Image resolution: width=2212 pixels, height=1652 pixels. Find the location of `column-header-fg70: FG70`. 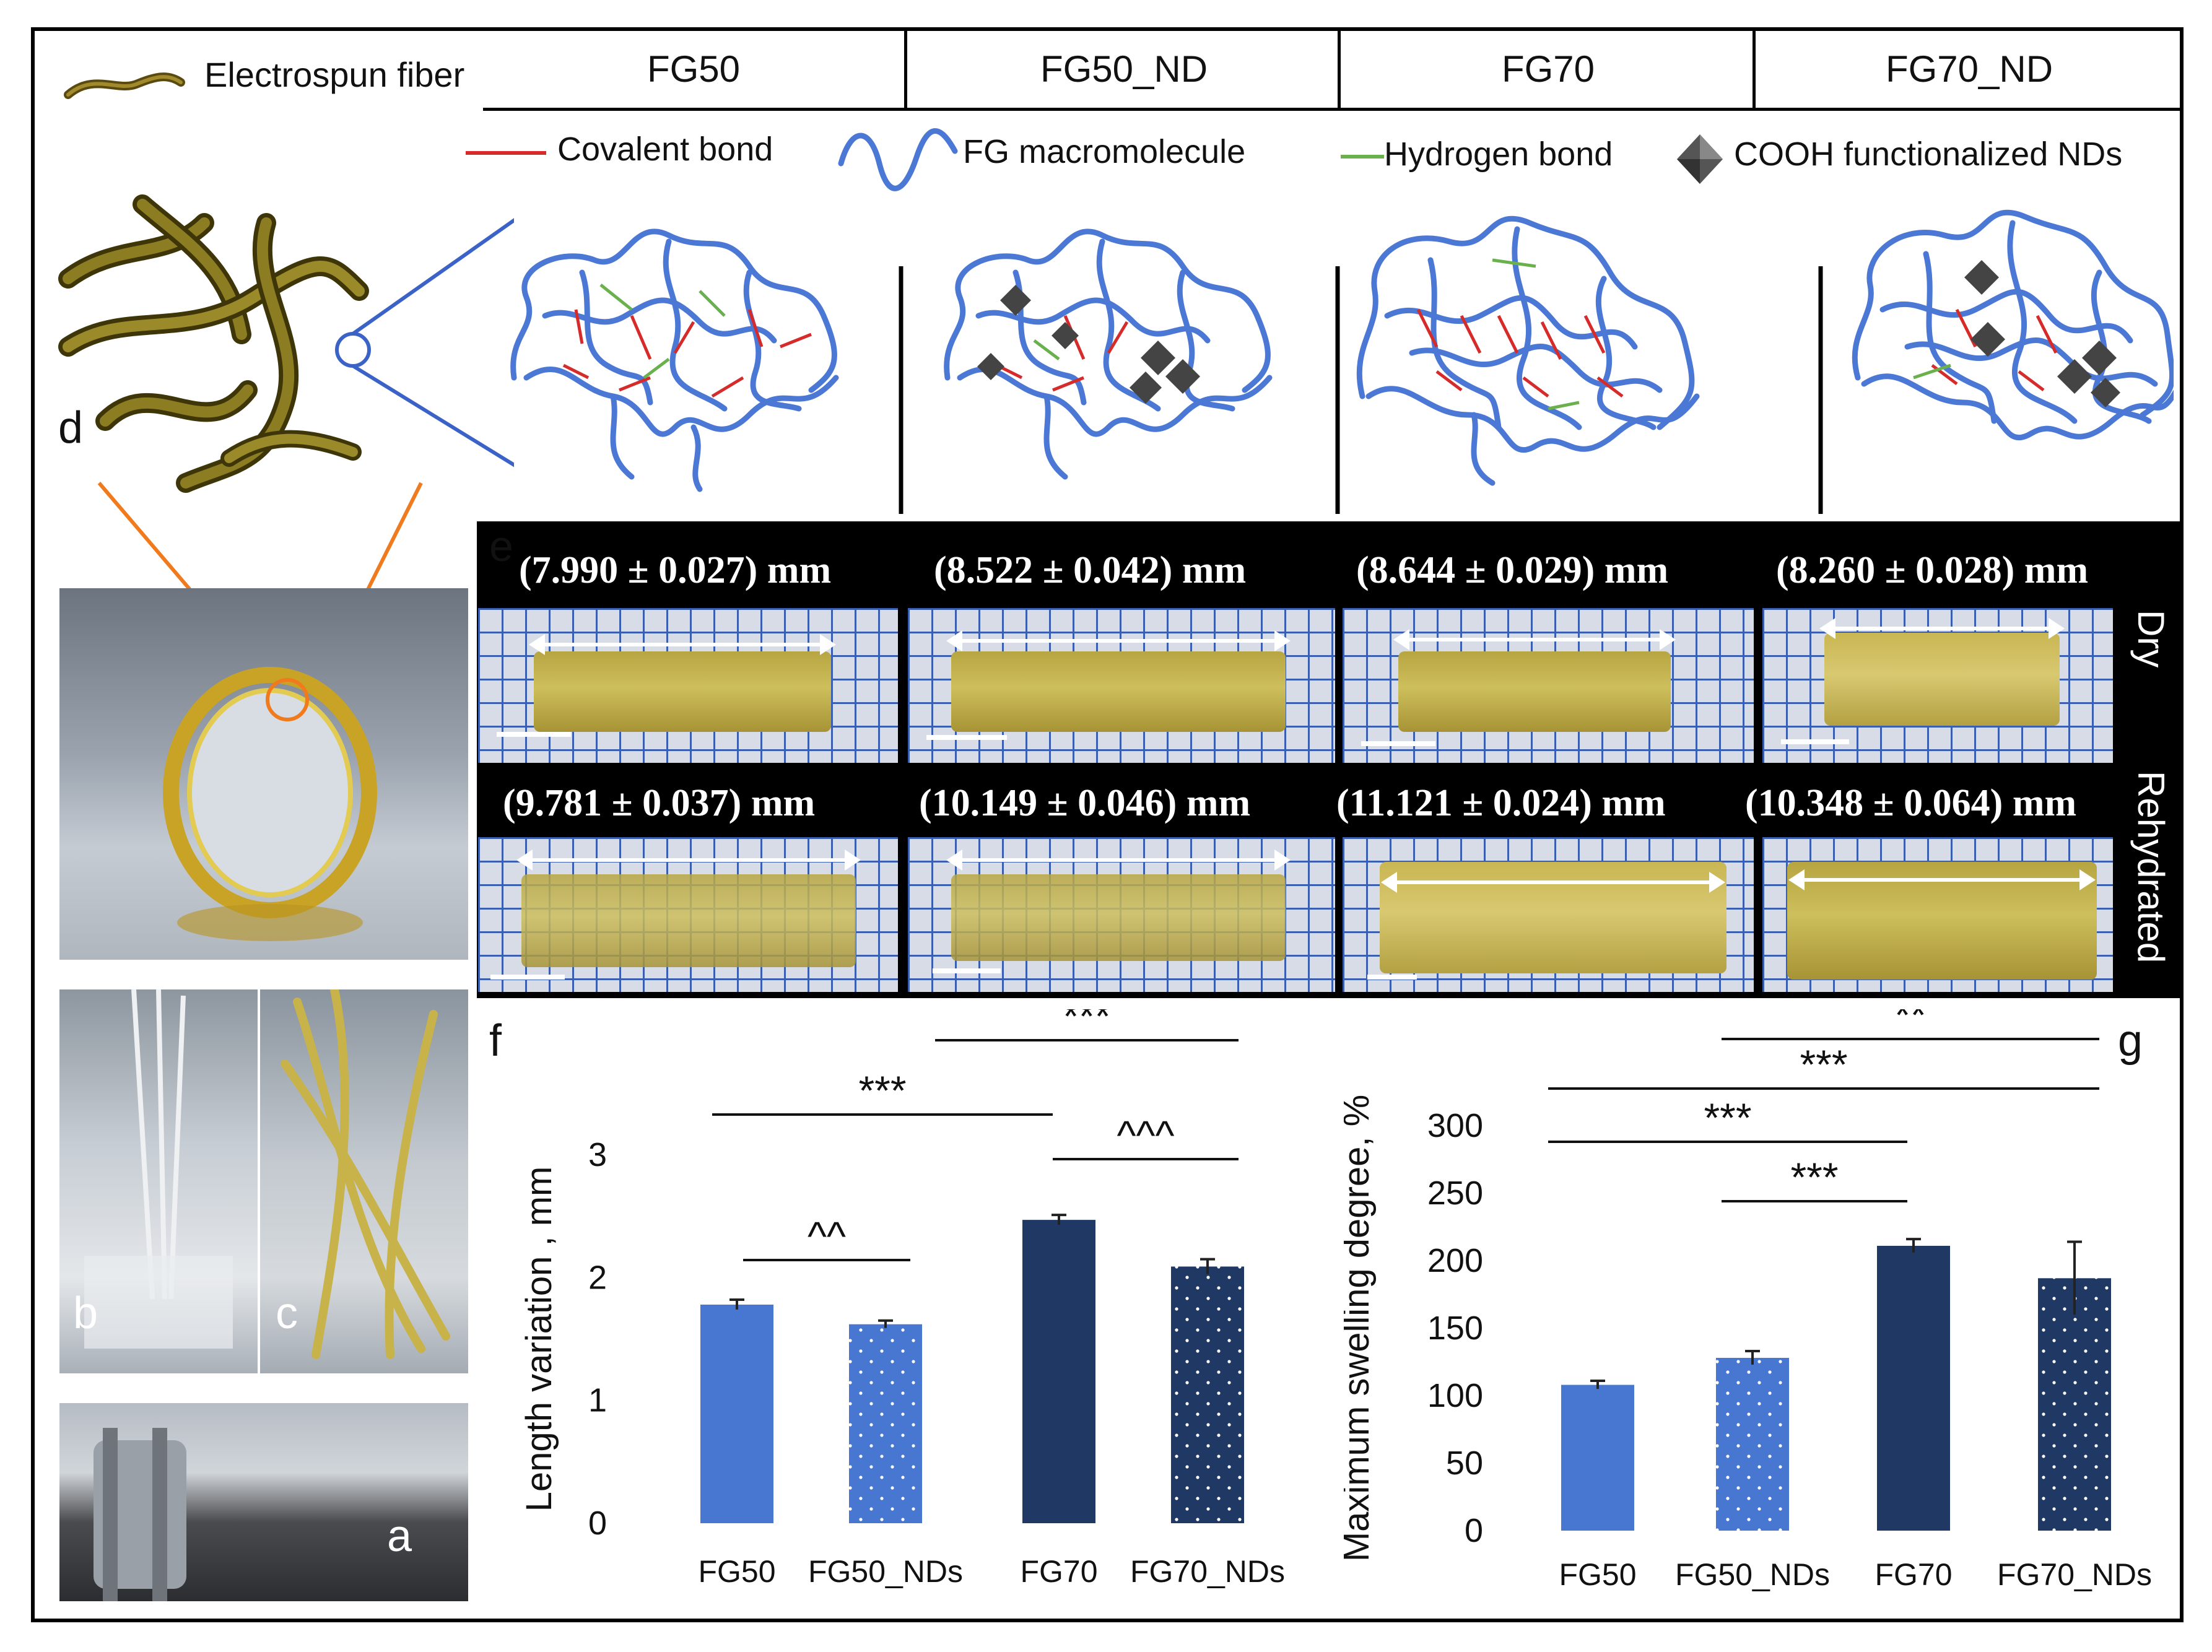

column-header-fg70: FG70 is located at coordinates (1547, 70).